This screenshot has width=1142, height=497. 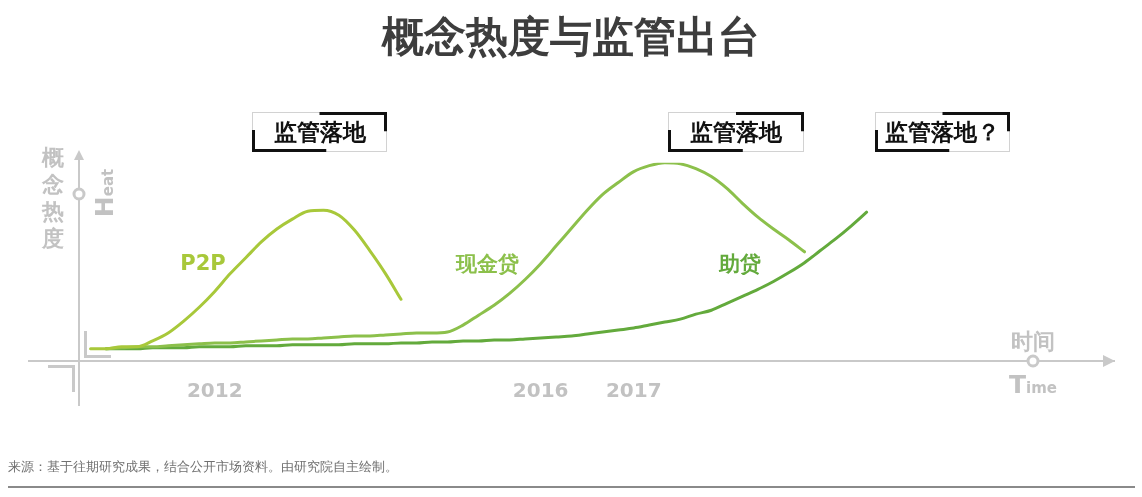 What do you see at coordinates (203, 263) in the screenshot?
I see `series-label: P2P` at bounding box center [203, 263].